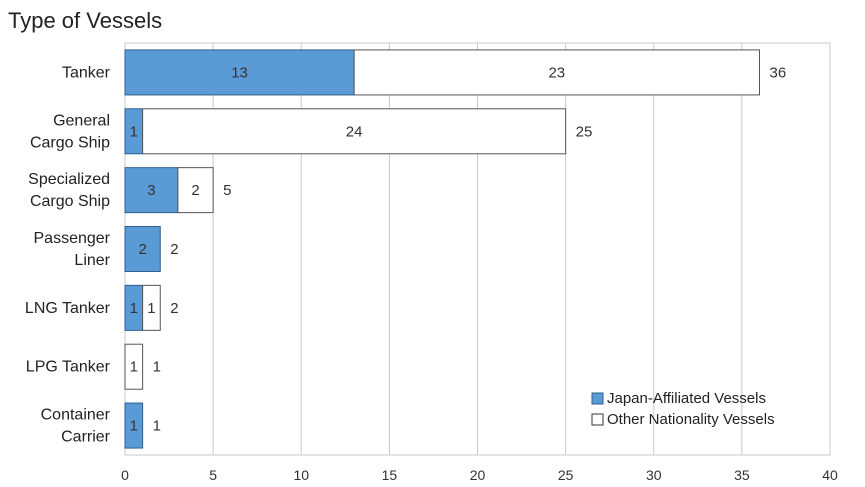 The height and width of the screenshot is (487, 865). I want to click on x-tick-label: 20, so click(478, 475).